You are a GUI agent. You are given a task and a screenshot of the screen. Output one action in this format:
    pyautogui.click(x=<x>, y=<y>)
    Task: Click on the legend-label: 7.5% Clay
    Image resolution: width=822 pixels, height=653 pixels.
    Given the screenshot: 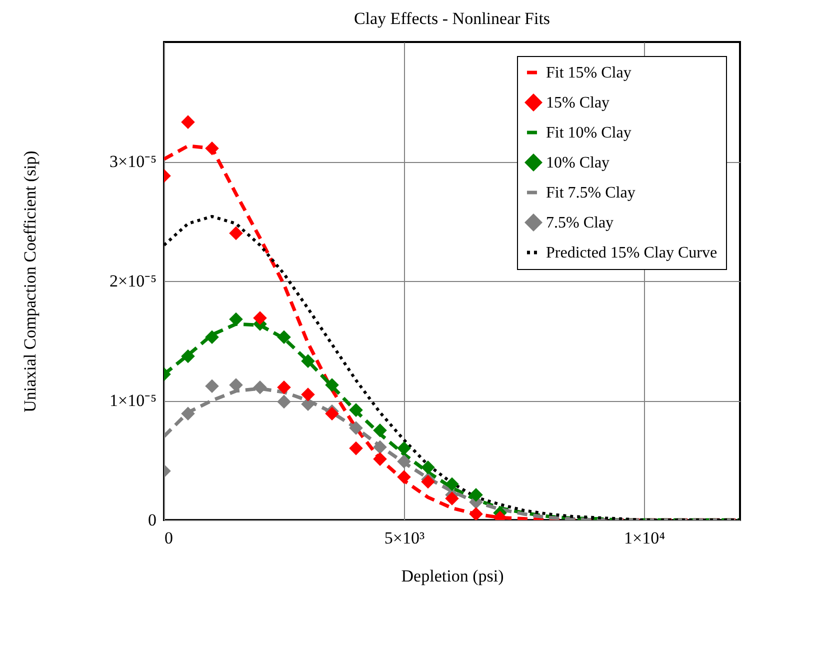 What is the action you would take?
    pyautogui.click(x=580, y=223)
    